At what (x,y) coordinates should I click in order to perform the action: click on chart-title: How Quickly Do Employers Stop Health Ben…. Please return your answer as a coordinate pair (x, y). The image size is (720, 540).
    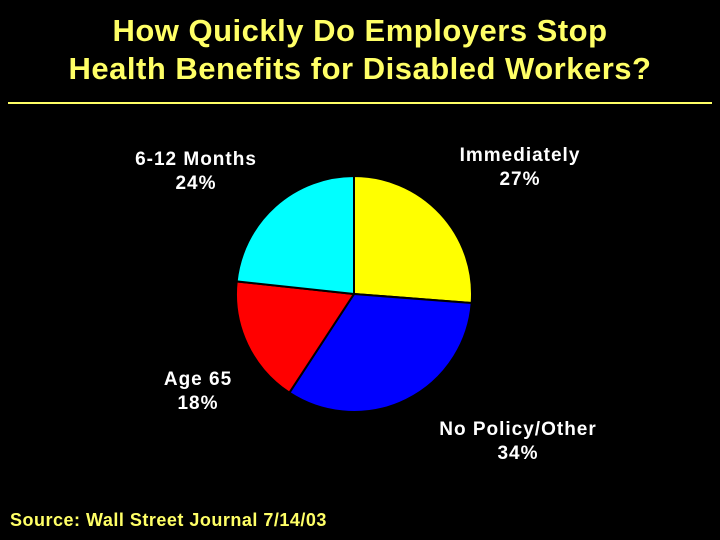
    Looking at the image, I should click on (360, 50).